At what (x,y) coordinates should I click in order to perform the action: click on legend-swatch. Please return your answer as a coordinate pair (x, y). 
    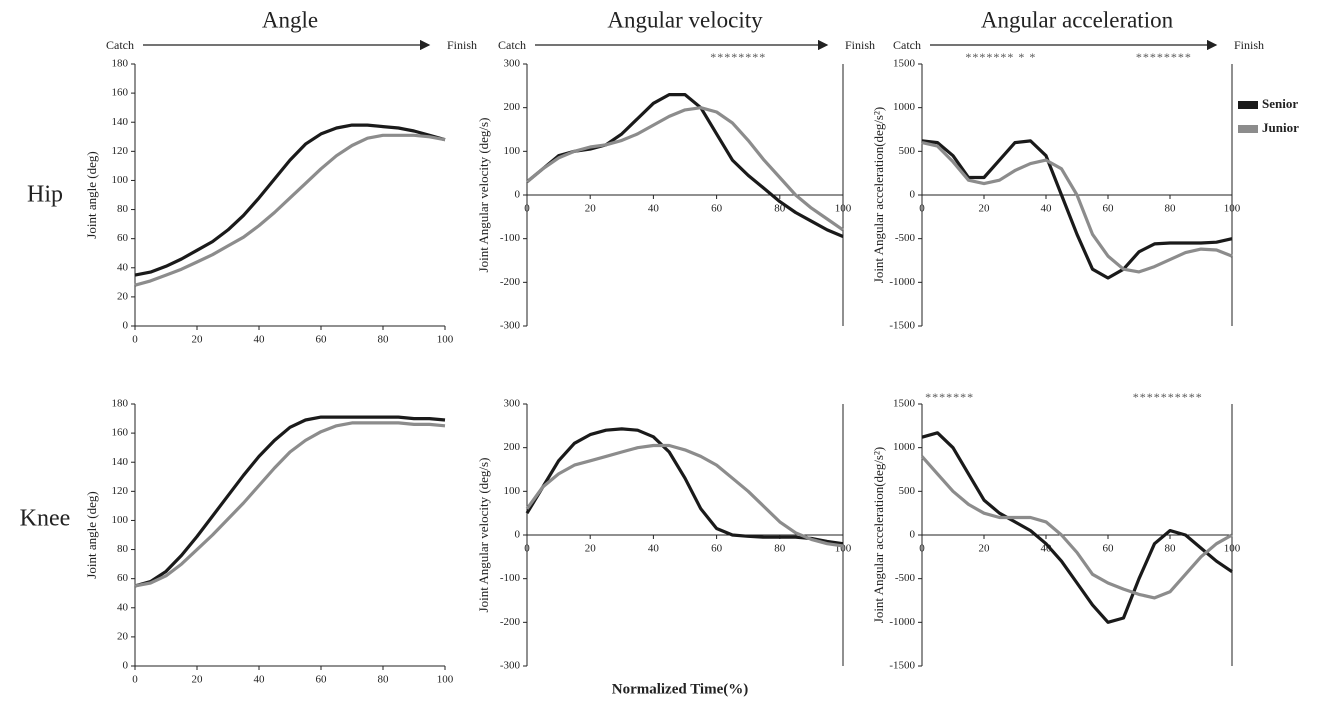
    Looking at the image, I should click on (1248, 129).